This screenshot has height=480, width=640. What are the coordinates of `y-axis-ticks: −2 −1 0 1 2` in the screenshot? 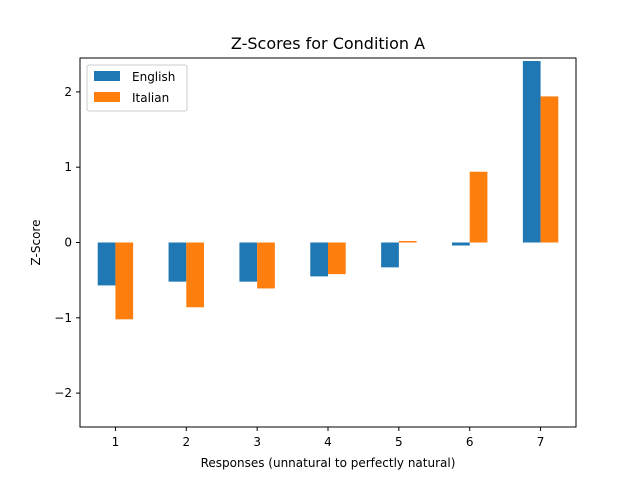 It's located at (67, 242).